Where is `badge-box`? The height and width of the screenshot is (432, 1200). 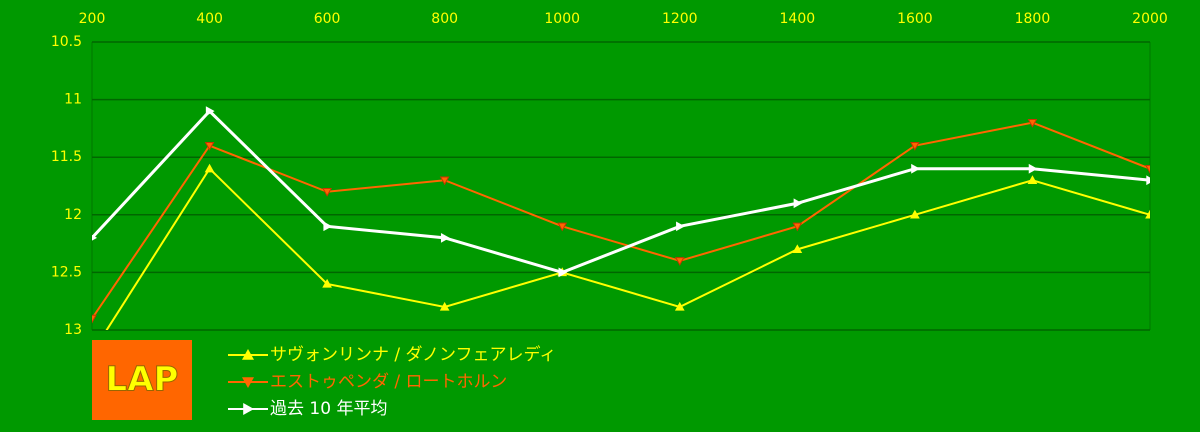 badge-box is located at coordinates (142, 380).